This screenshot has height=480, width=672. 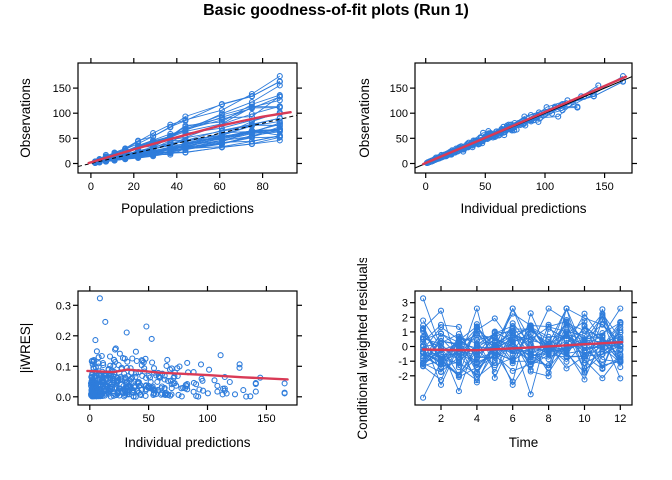 I want to click on x-tick-label: 150, so click(x=266, y=419).